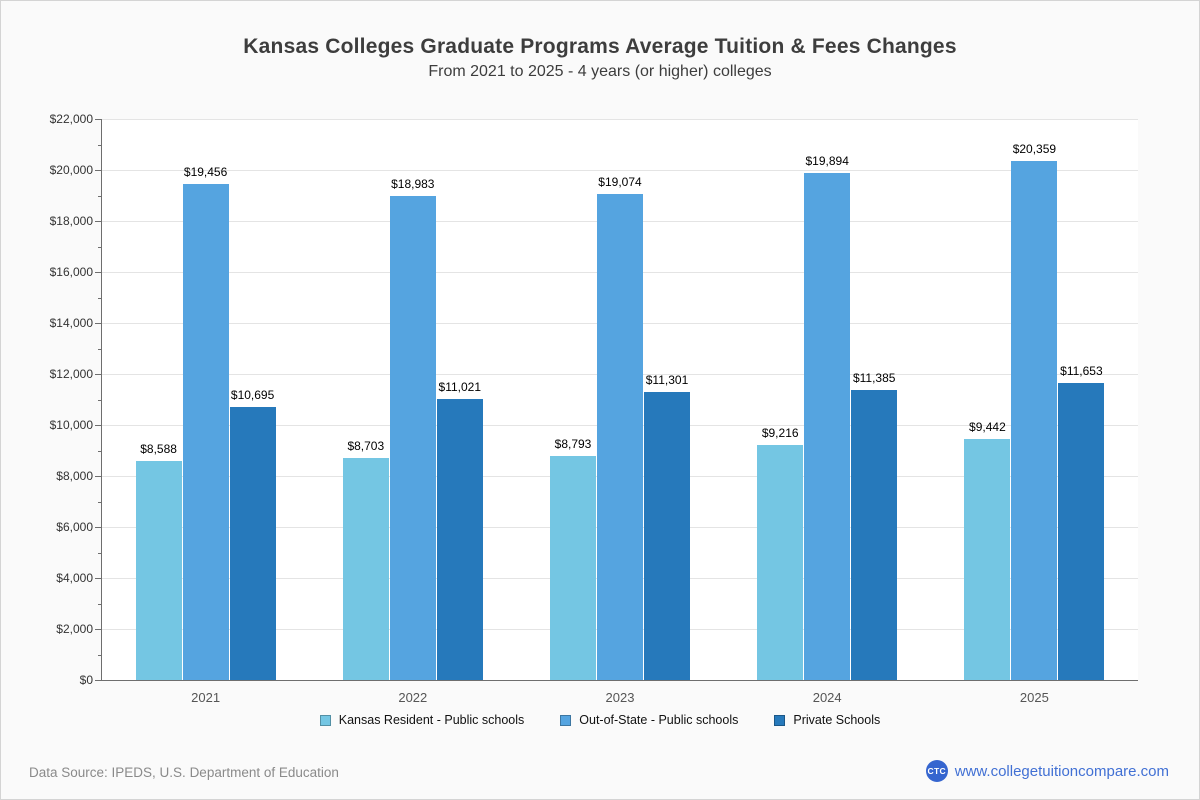  I want to click on y-axis-label: $16,000, so click(71, 272).